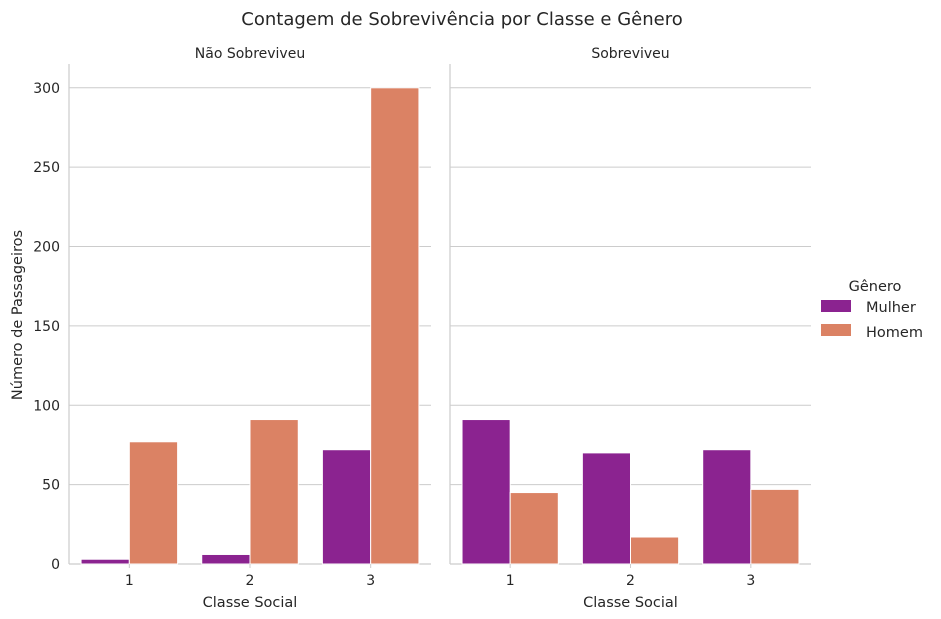 Image resolution: width=941 pixels, height=619 pixels. I want to click on legend-swatch-mulher, so click(836, 306).